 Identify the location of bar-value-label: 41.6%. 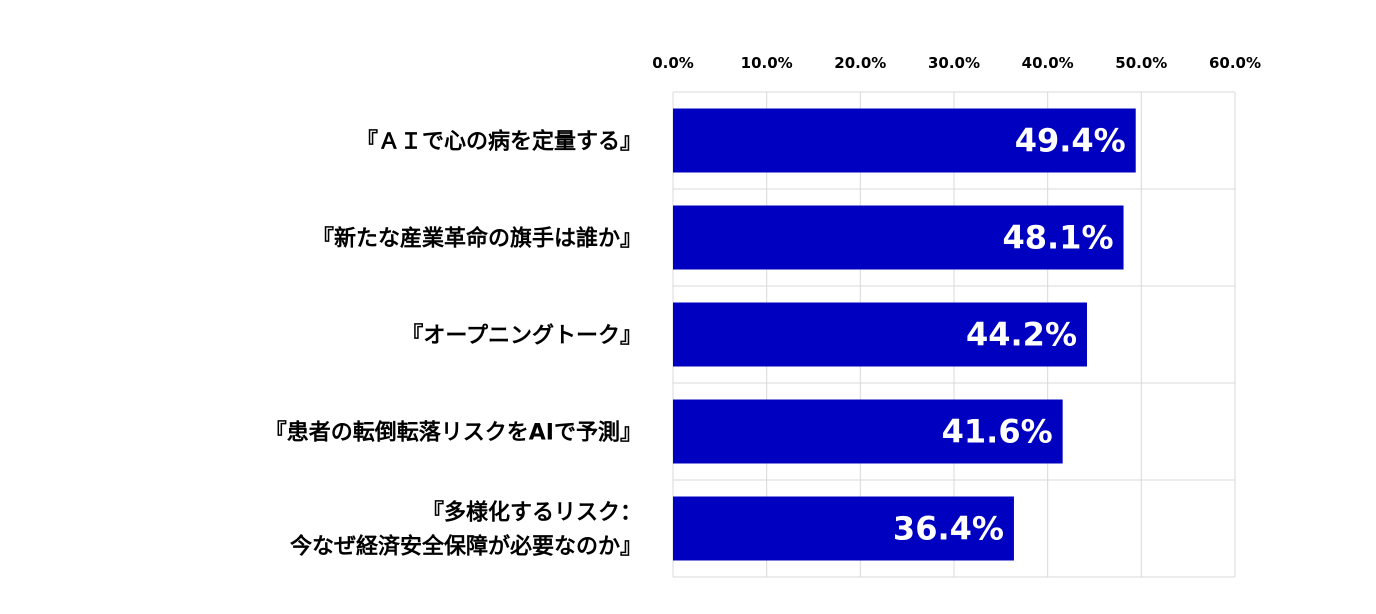
(997, 432).